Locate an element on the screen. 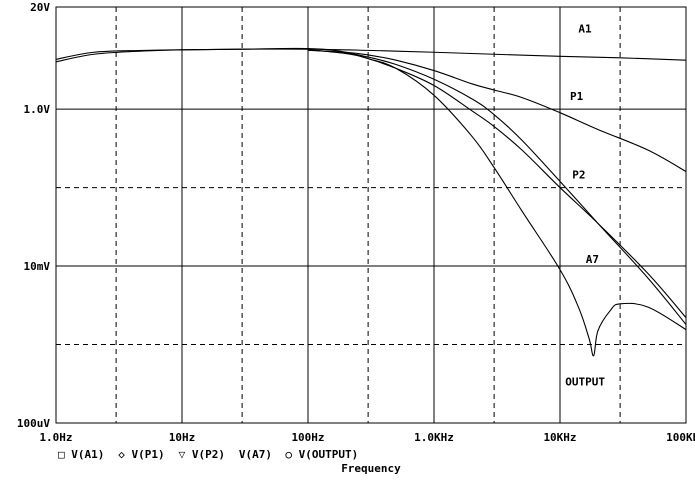  legend-item-3: V(A7) is located at coordinates (255, 454).